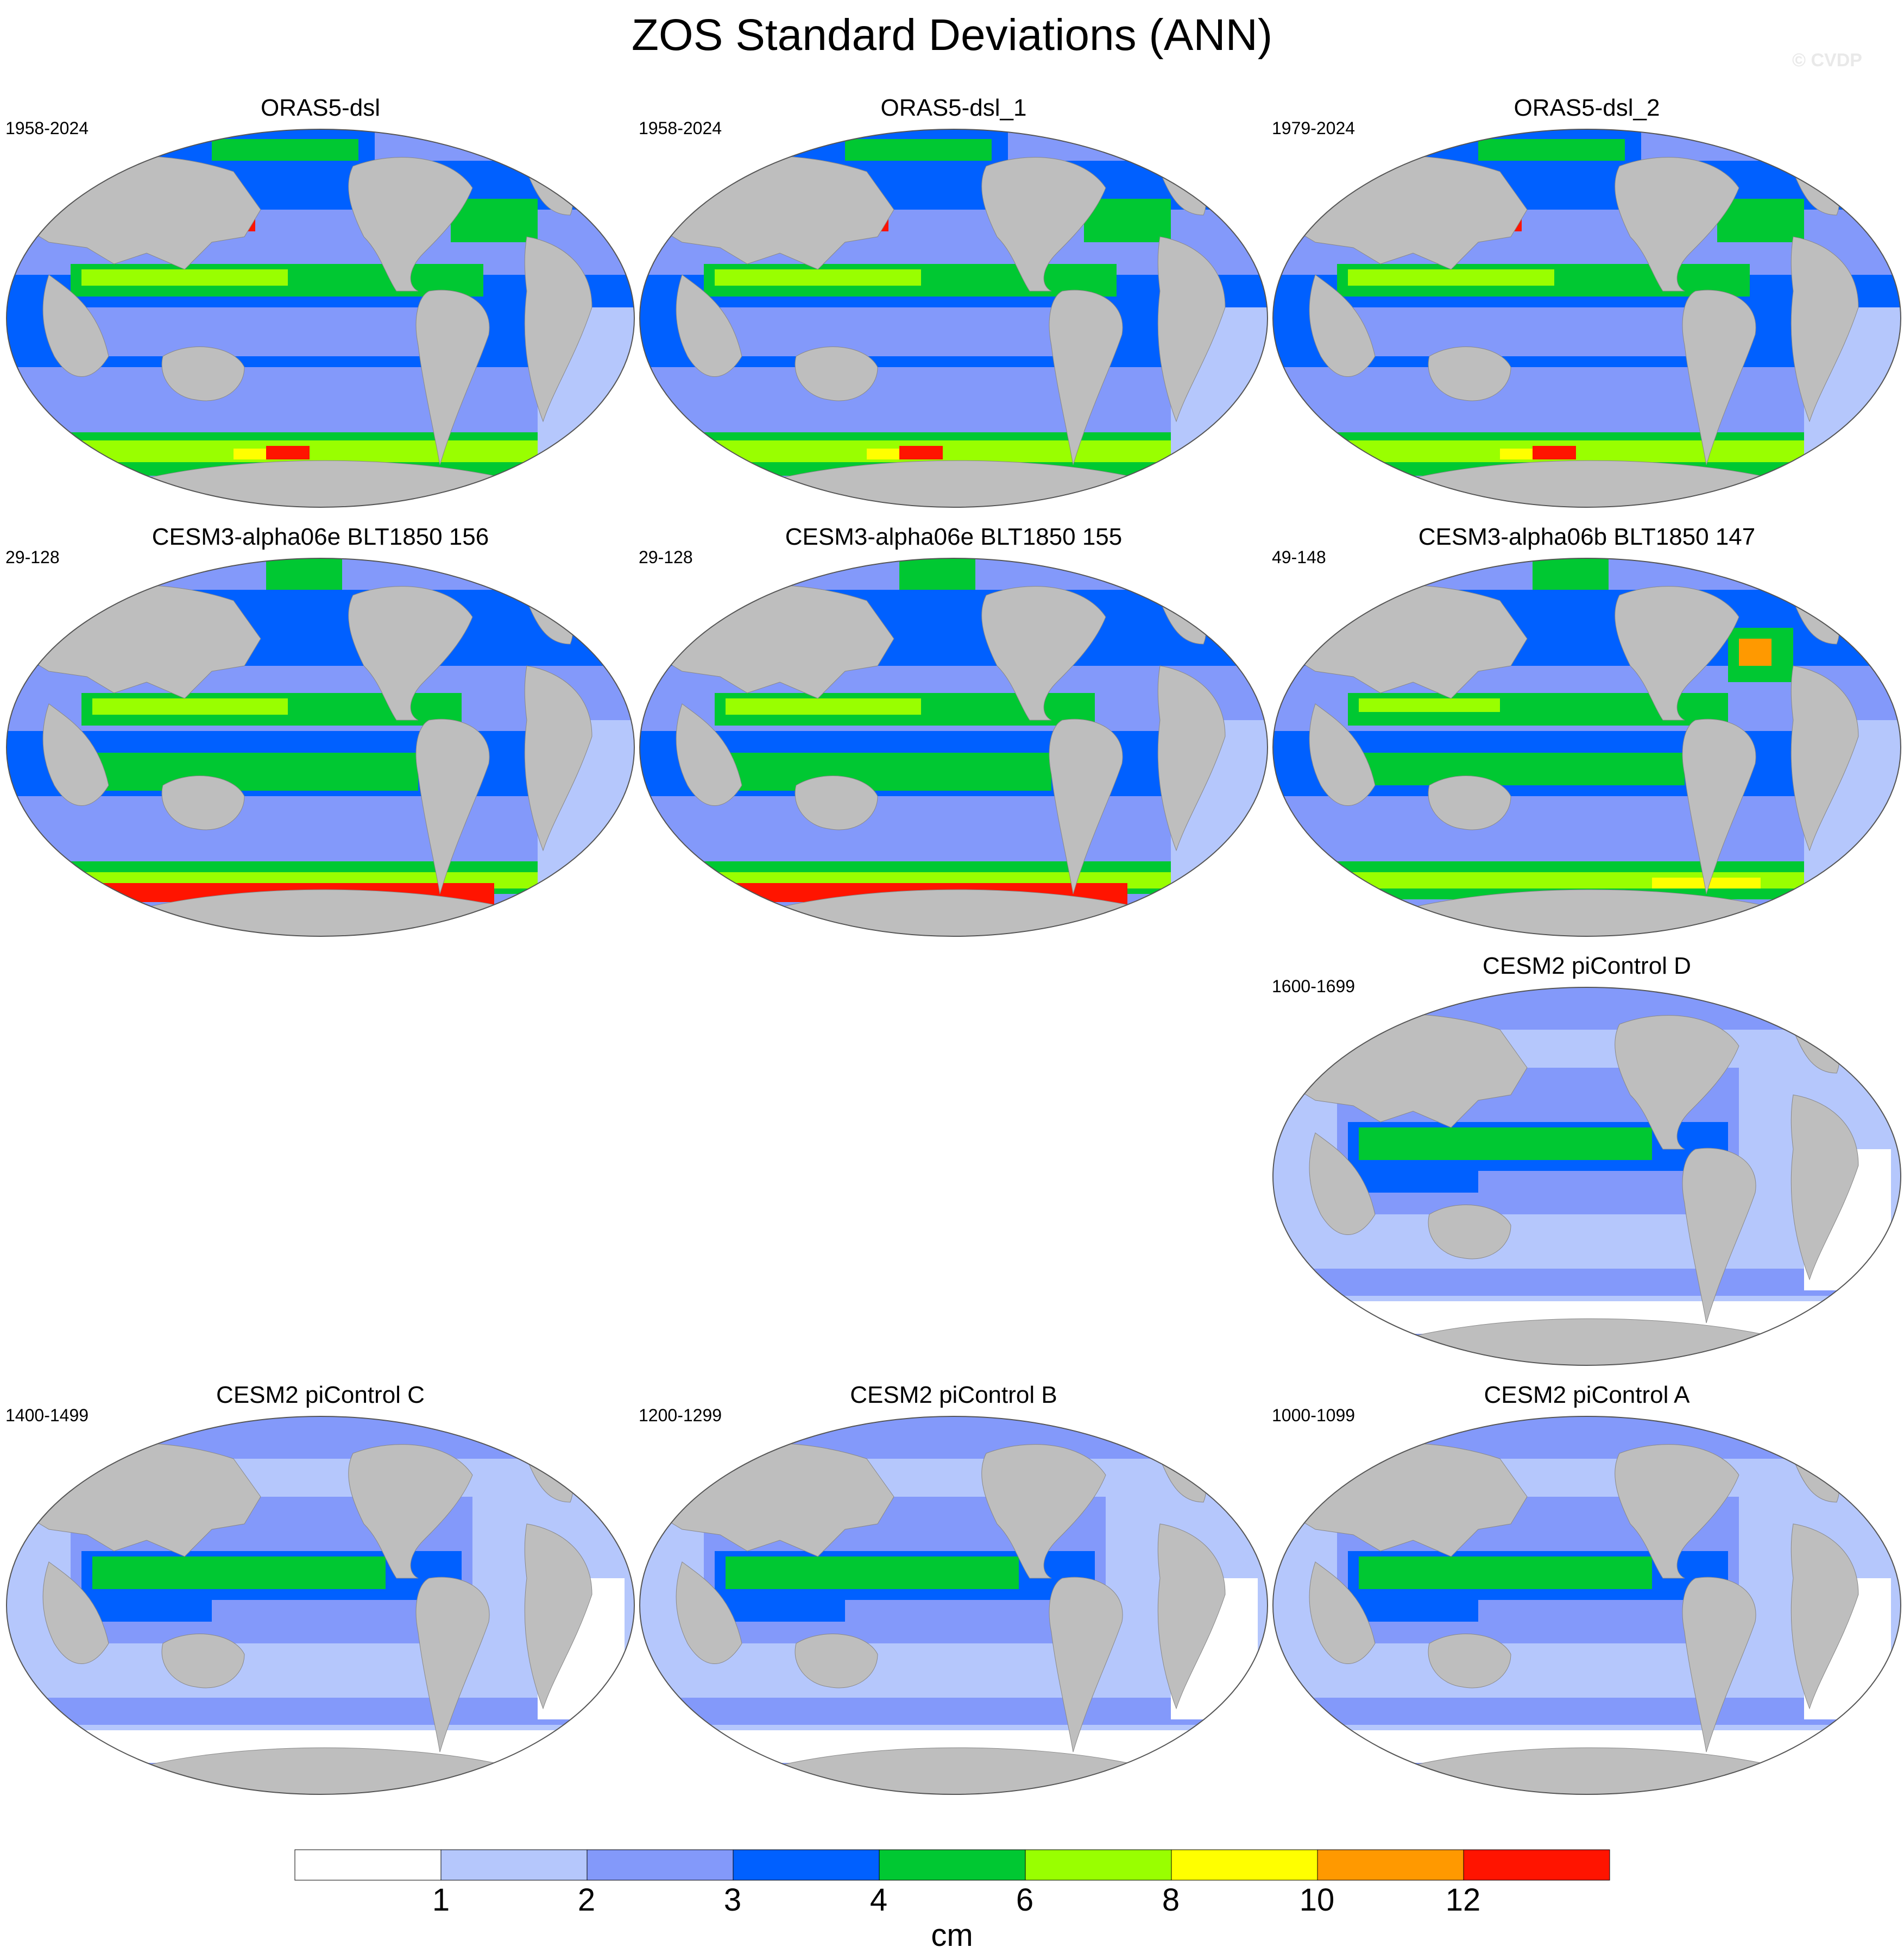 Image resolution: width=1904 pixels, height=1960 pixels. I want to click on colorbar-tick-label: 12, so click(1463, 1900).